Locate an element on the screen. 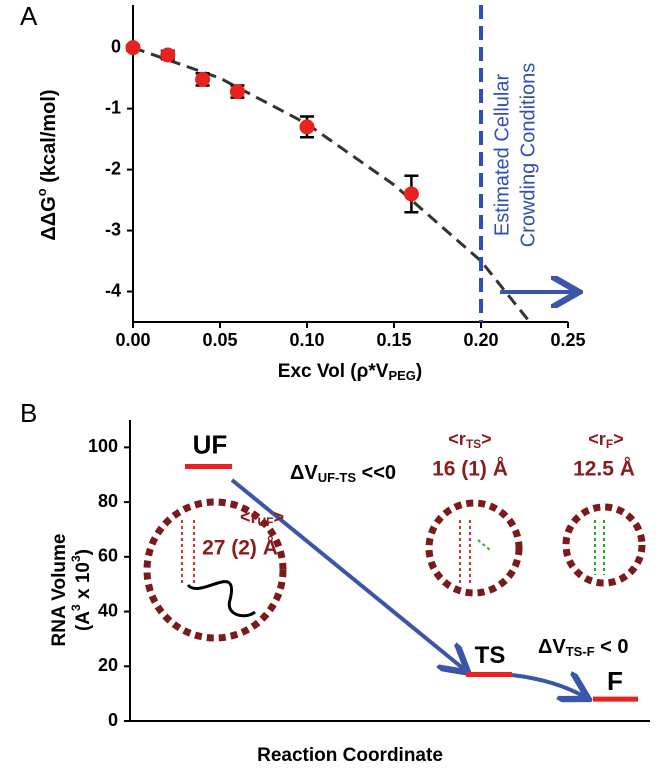 This screenshot has height=771, width=664. crowding-label: Estimated Cellular is located at coordinates (502, 155).